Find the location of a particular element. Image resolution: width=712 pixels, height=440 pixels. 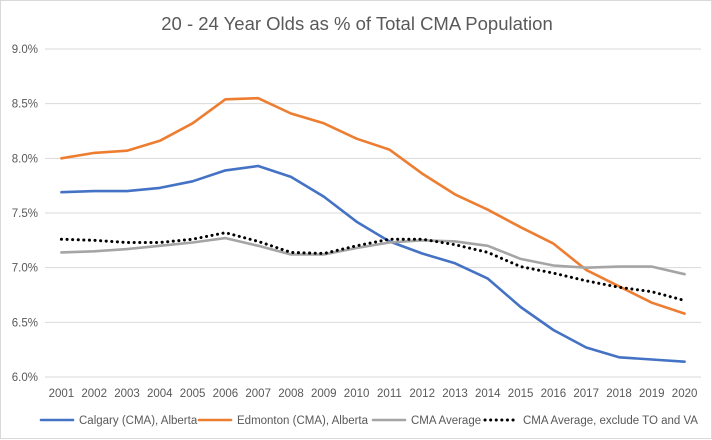

legend-label: Calgary (CMA), Alberta is located at coordinates (138, 421).